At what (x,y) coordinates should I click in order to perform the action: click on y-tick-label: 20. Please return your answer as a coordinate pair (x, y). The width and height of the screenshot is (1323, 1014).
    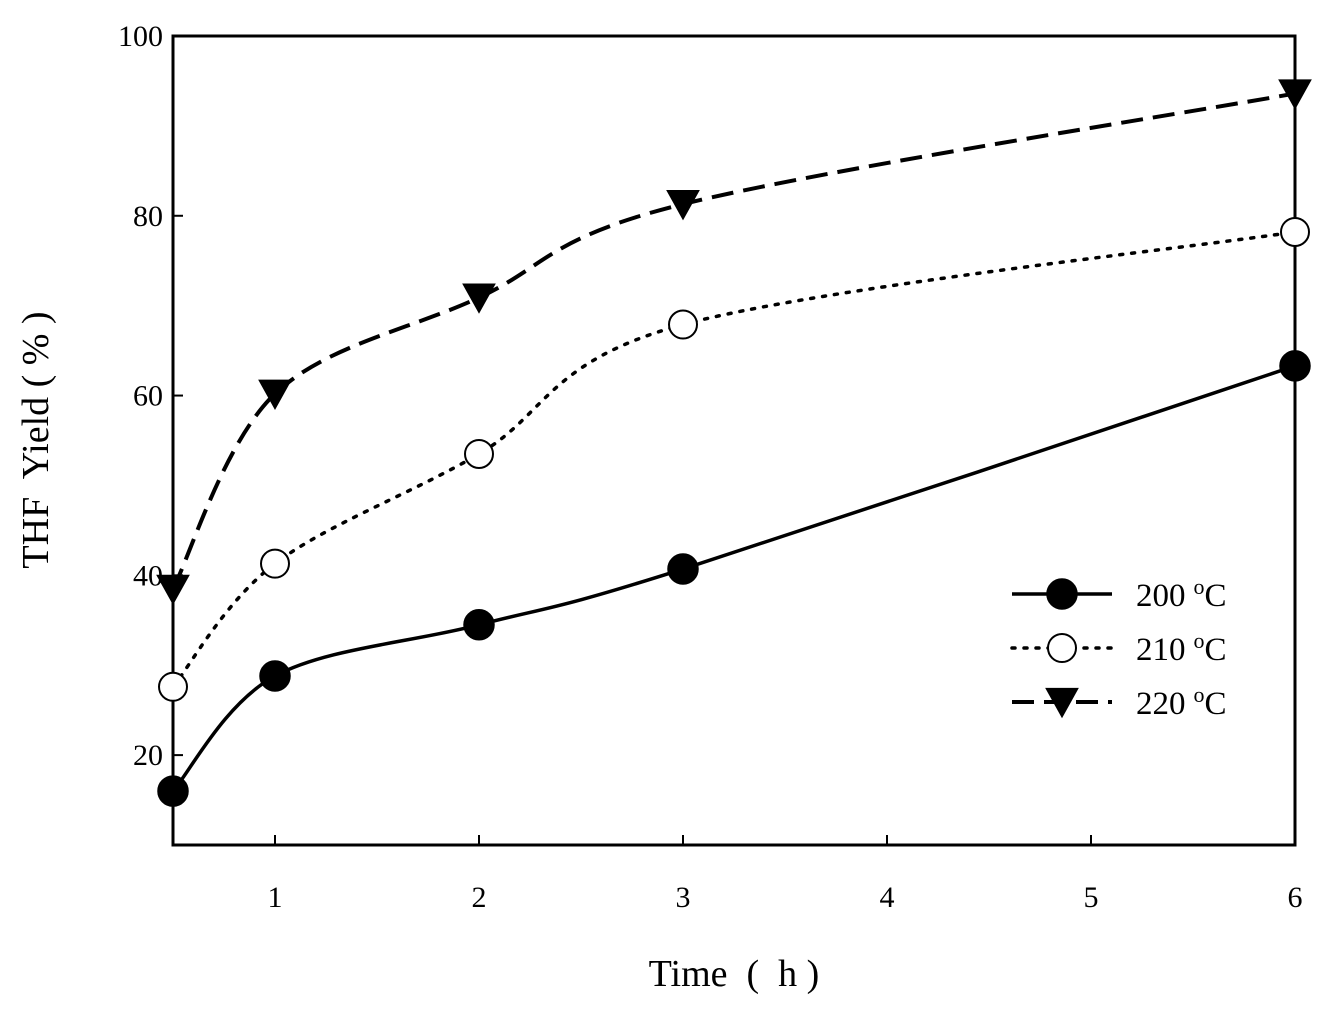
    Looking at the image, I should click on (148, 755).